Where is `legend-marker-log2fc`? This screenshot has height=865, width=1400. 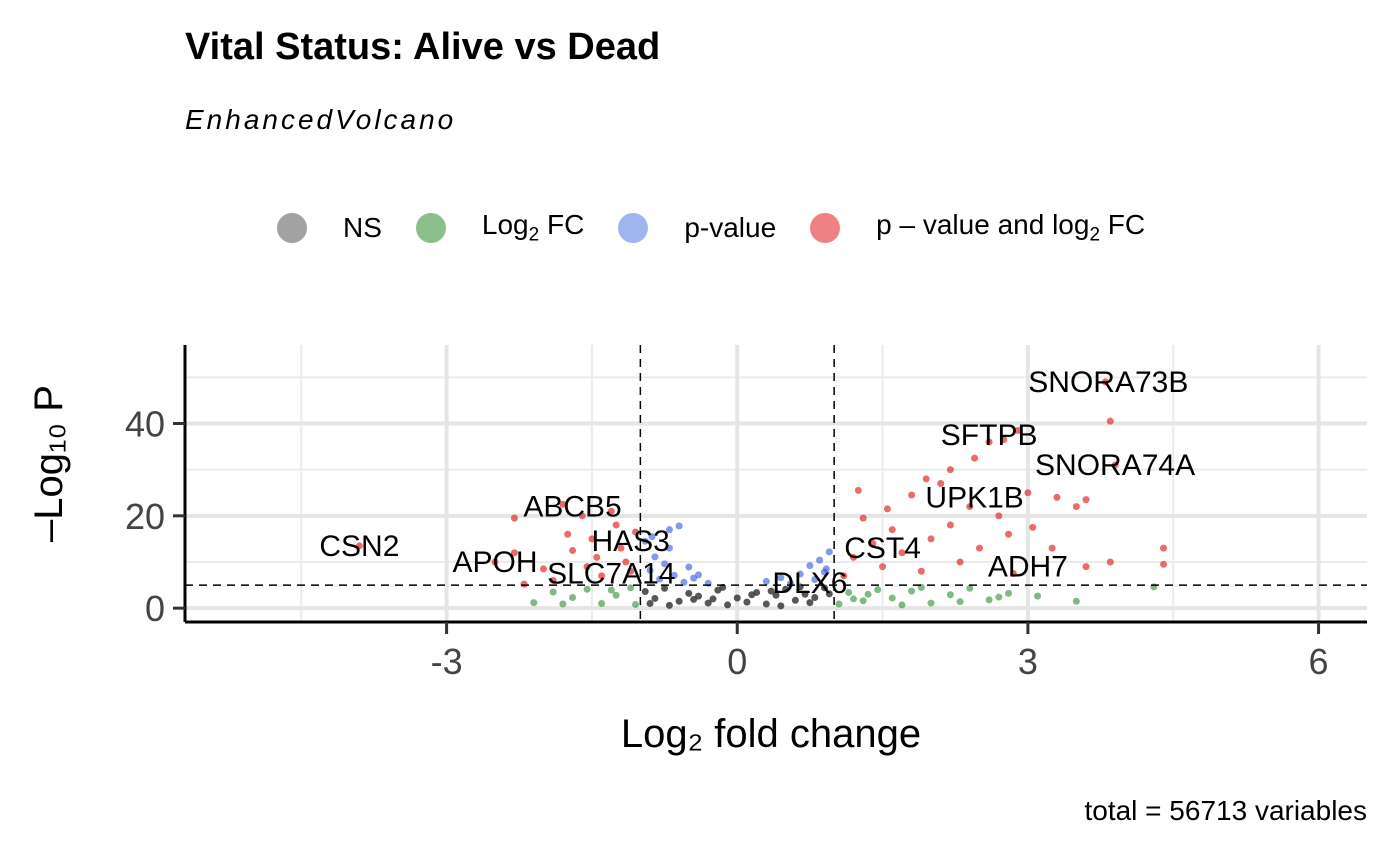 legend-marker-log2fc is located at coordinates (430, 228).